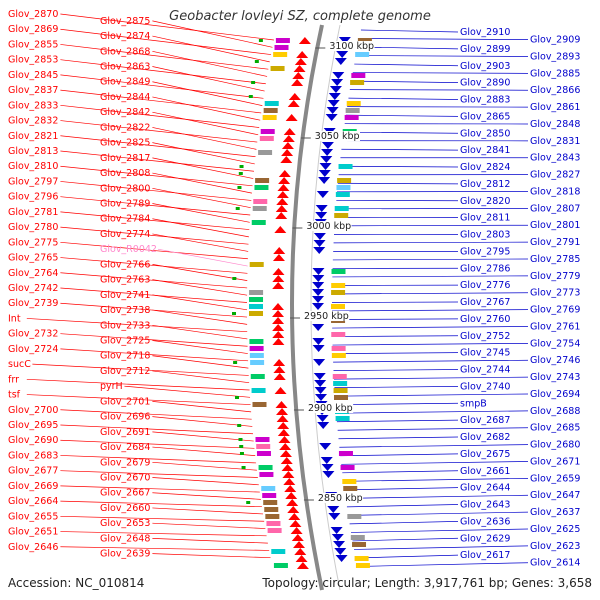 The image size is (600, 600). Describe the element at coordinates (485, 201) in the screenshot. I see `gene-label-right: Glov_2820` at that location.